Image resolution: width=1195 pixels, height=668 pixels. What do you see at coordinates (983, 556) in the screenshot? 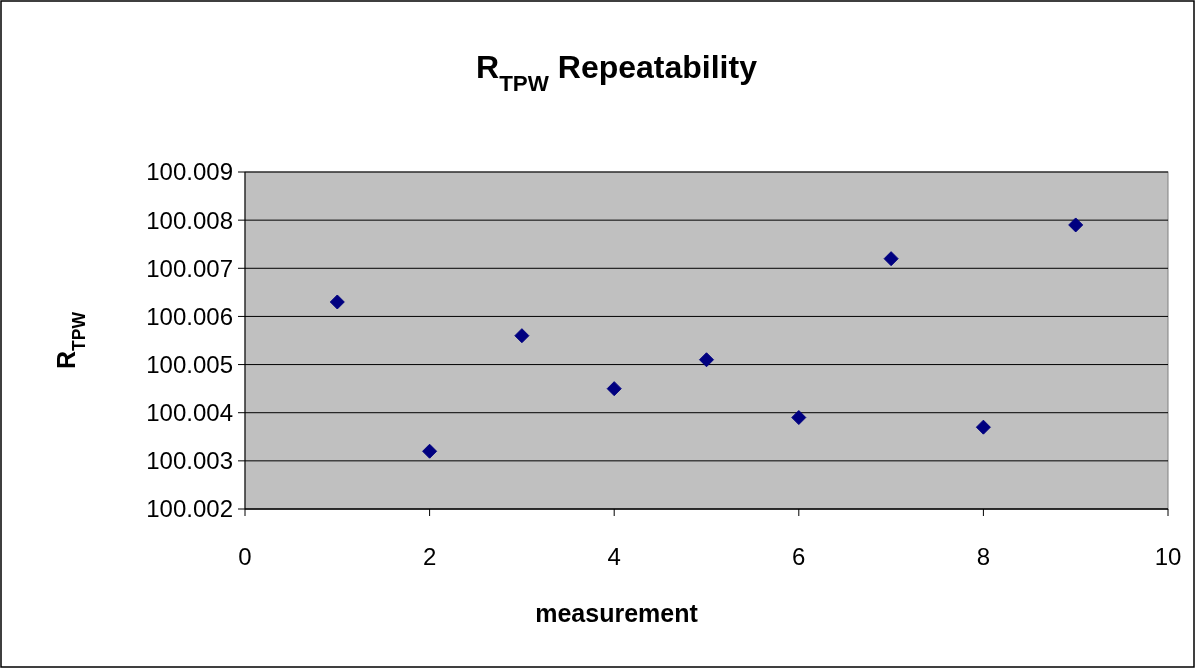
I see `x-tick-label: 8` at bounding box center [983, 556].